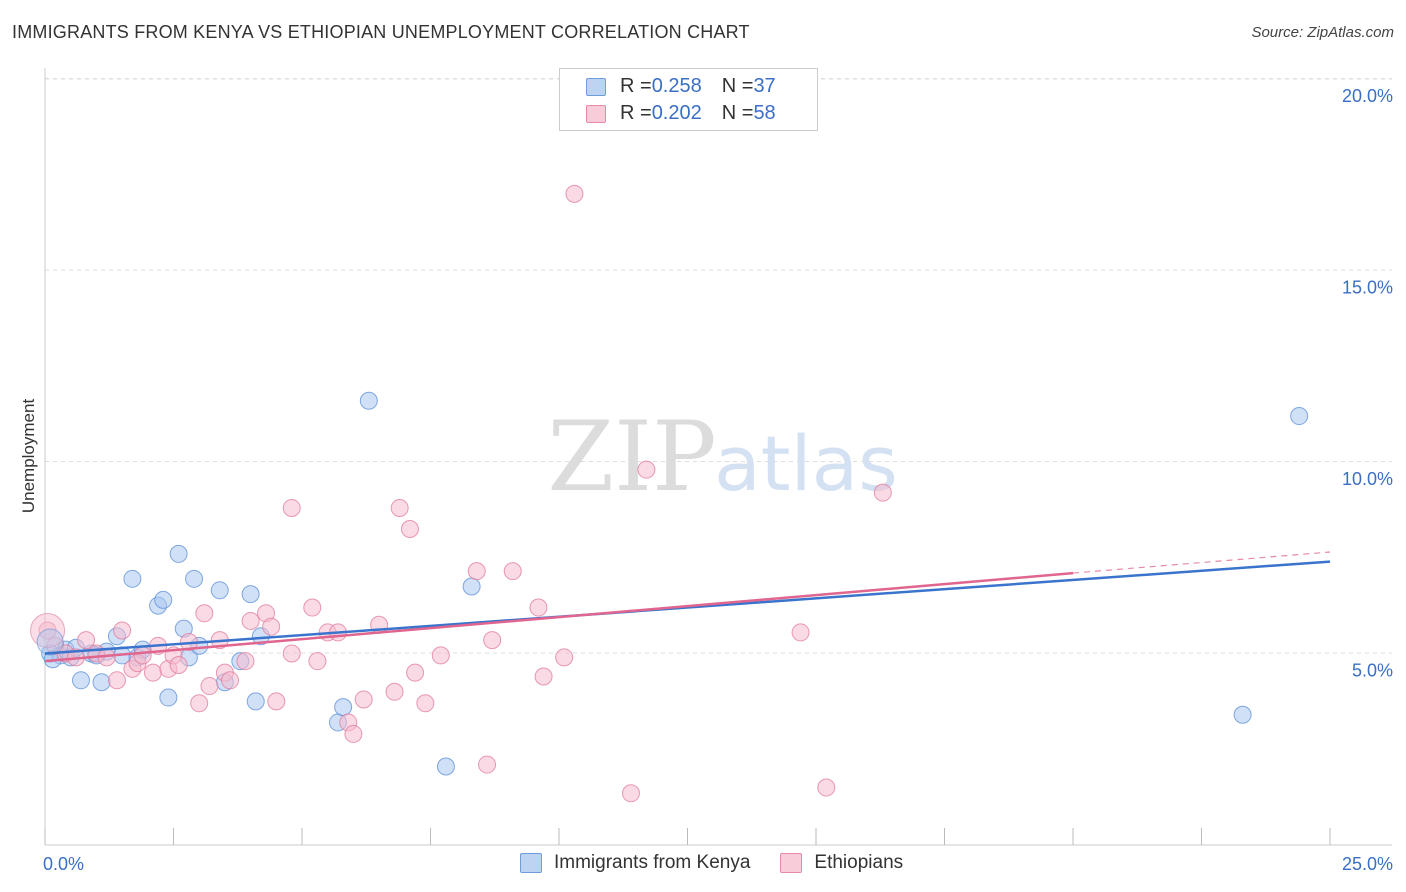 The width and height of the screenshot is (1406, 892). What do you see at coordinates (1367, 479) in the screenshot?
I see `y-tick-label-1: 10.0%` at bounding box center [1367, 479].